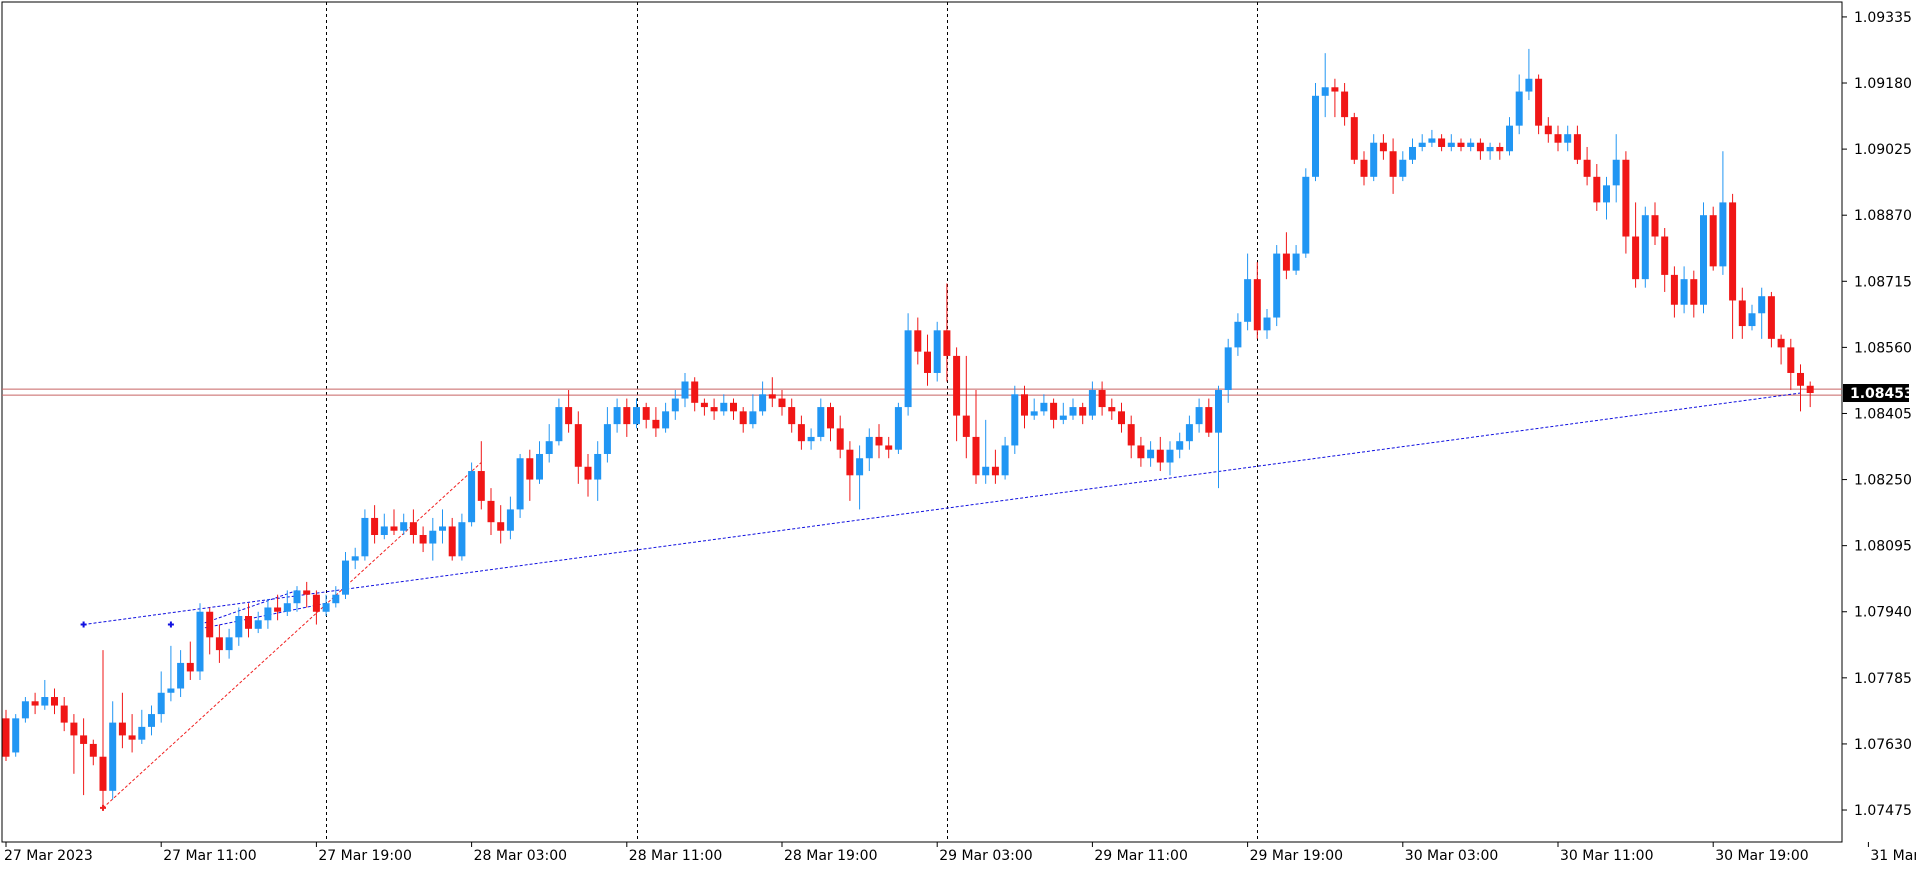 This screenshot has height=871, width=1916. What do you see at coordinates (520, 856) in the screenshot?
I see `x-axis-tick-label: 28 Mar 03:00` at bounding box center [520, 856].